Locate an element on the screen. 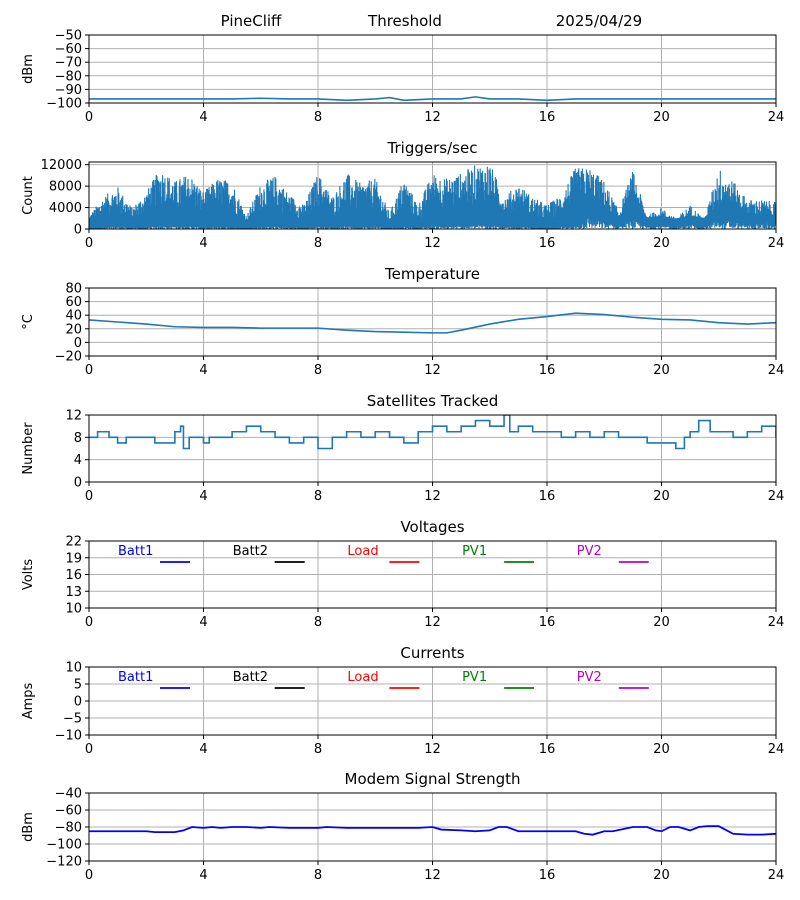  y-tick-label: 40 is located at coordinates (73, 316).